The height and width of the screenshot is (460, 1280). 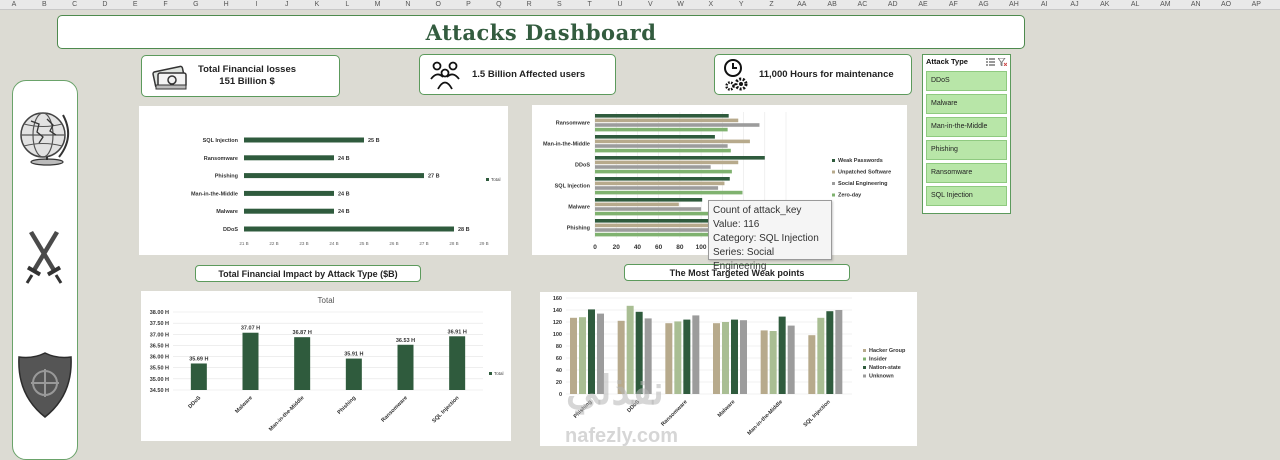 What do you see at coordinates (1044, 4) in the screenshot?
I see `column-letter: AI` at bounding box center [1044, 4].